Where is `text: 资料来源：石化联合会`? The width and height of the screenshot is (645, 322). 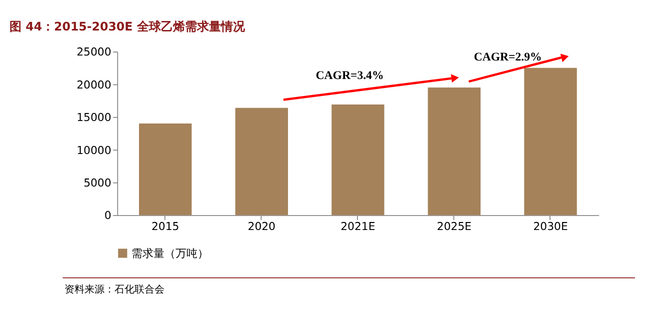 text: 资料来源：石化联合会 is located at coordinates (114, 289).